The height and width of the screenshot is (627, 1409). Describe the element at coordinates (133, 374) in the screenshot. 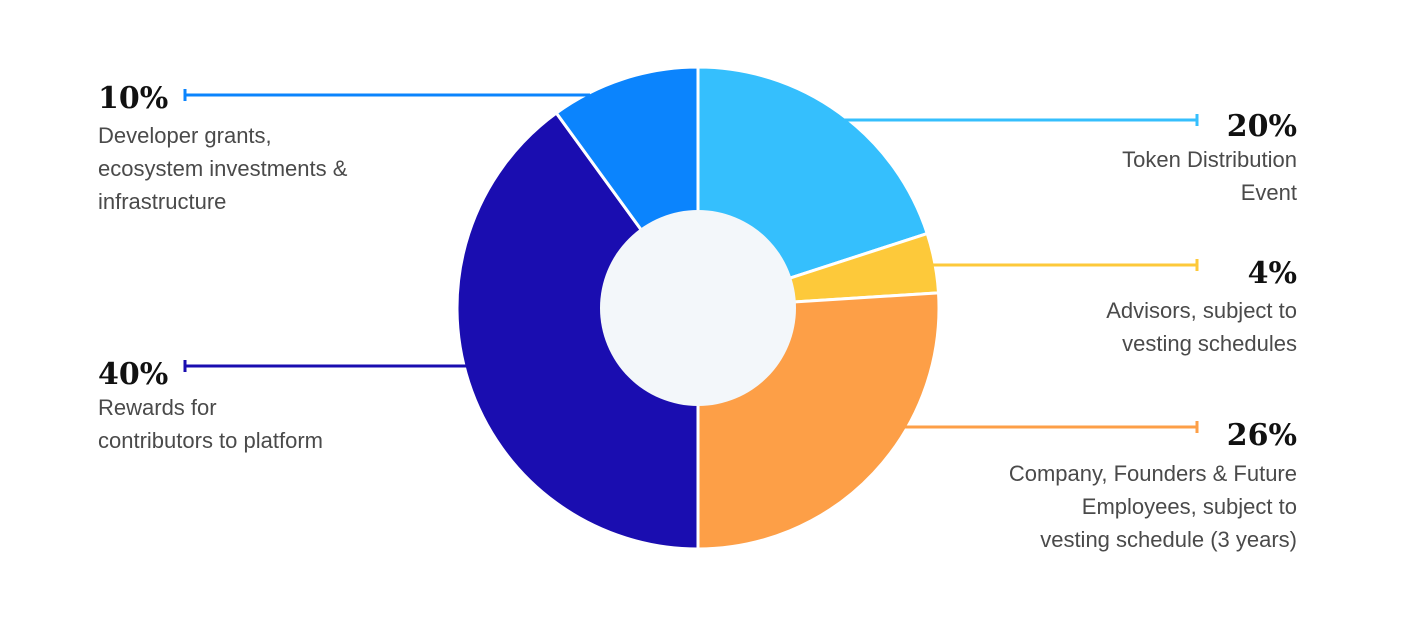

I see `value-label: 40%` at that location.